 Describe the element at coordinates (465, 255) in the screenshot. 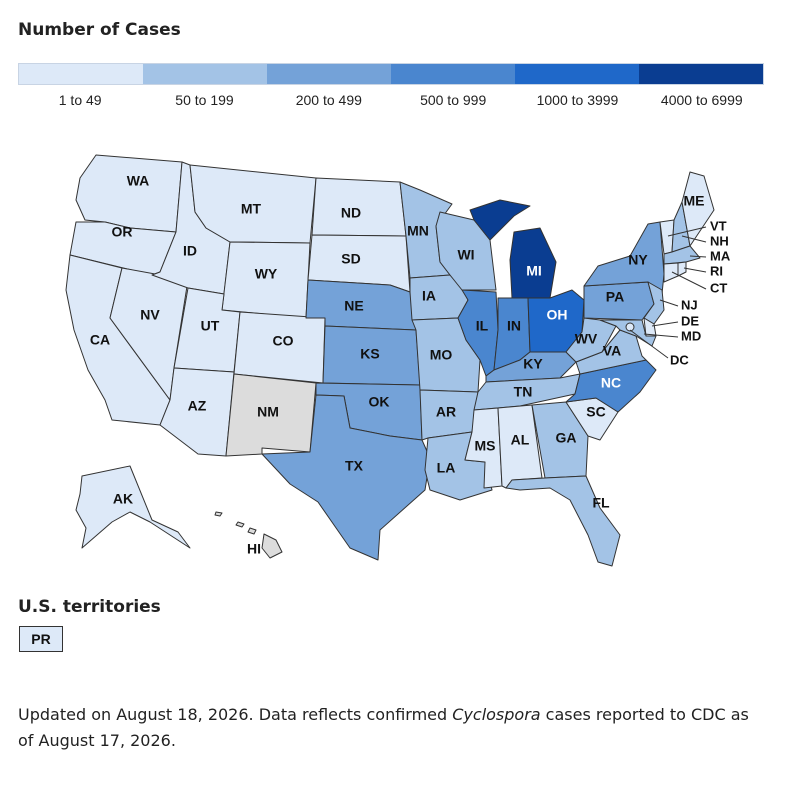

I see `state-label-wi: WI` at that location.